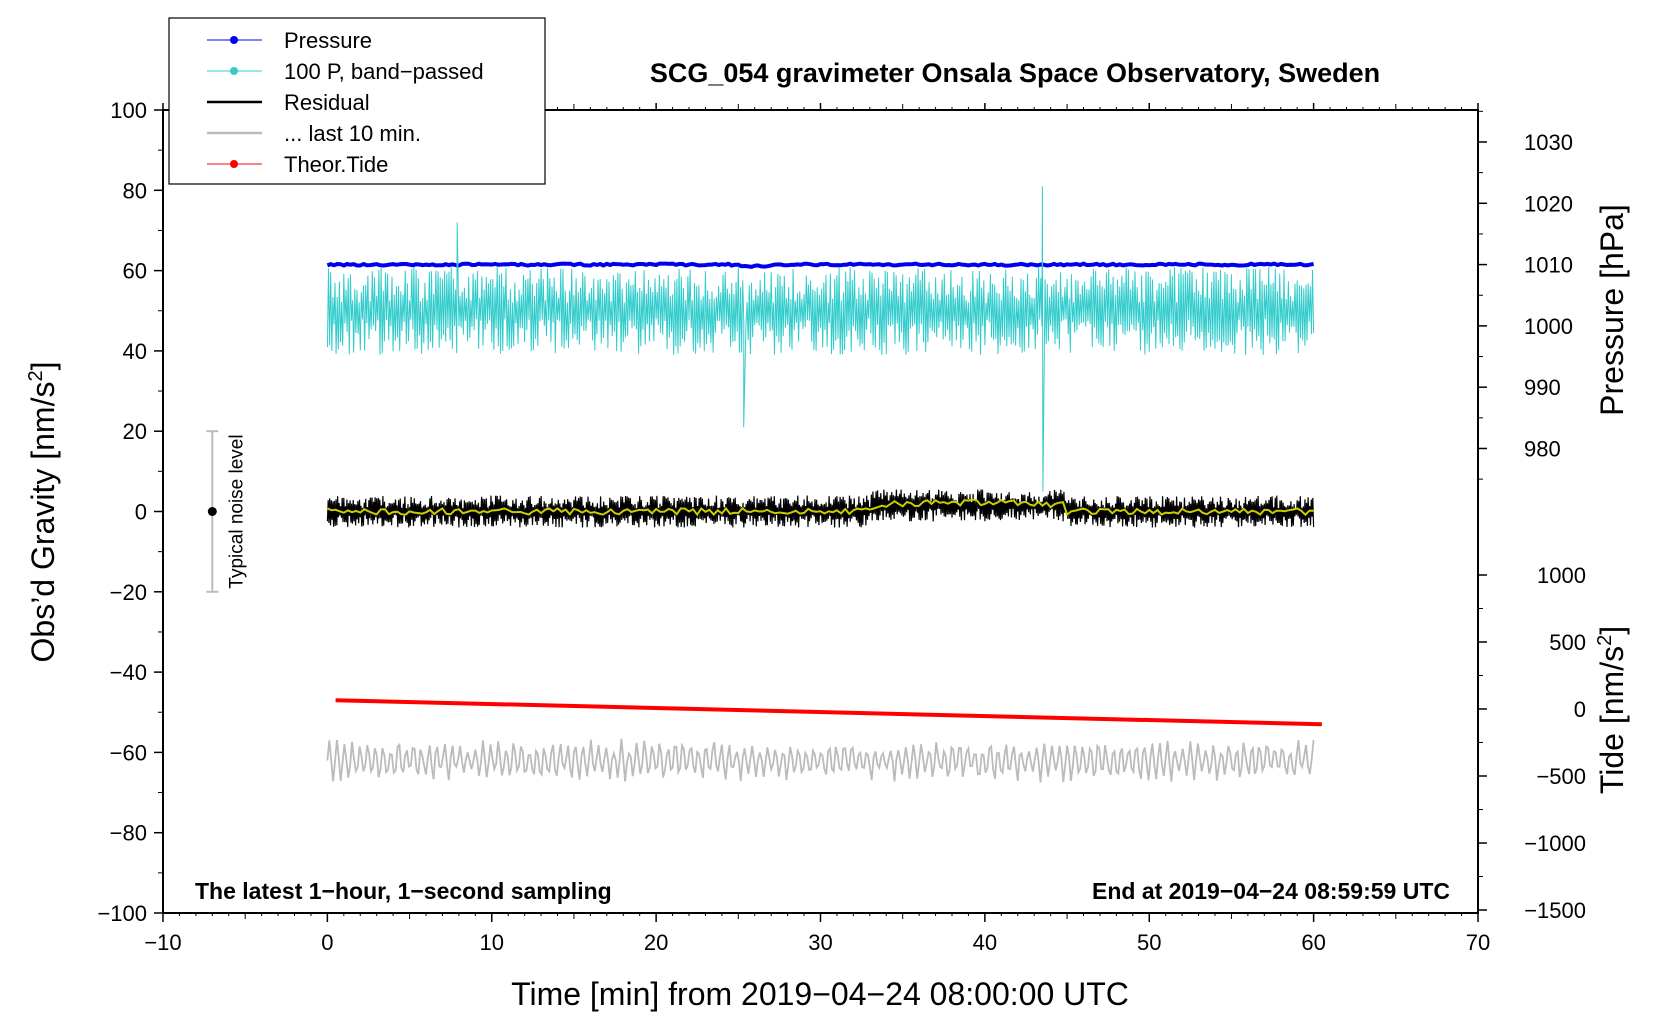 The width and height of the screenshot is (1660, 1020). I want to click on legend-label: Residual, so click(327, 102).